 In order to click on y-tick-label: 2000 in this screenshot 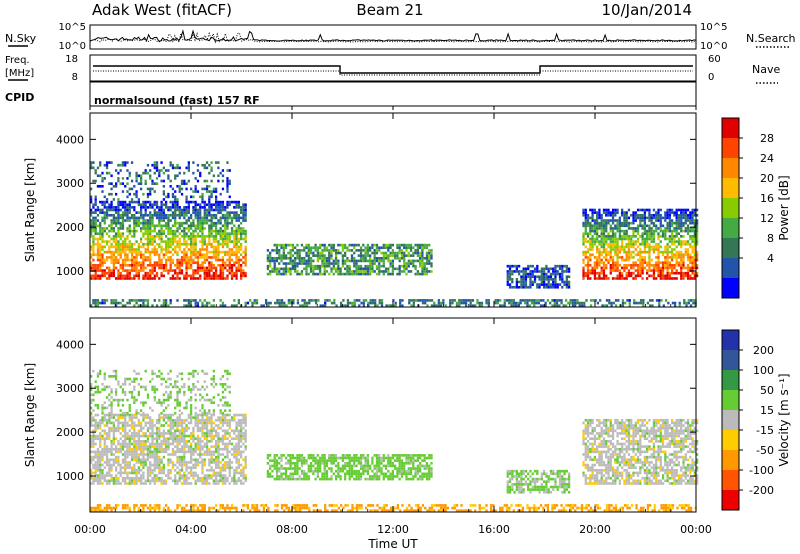, I will do `click(70, 227)`.